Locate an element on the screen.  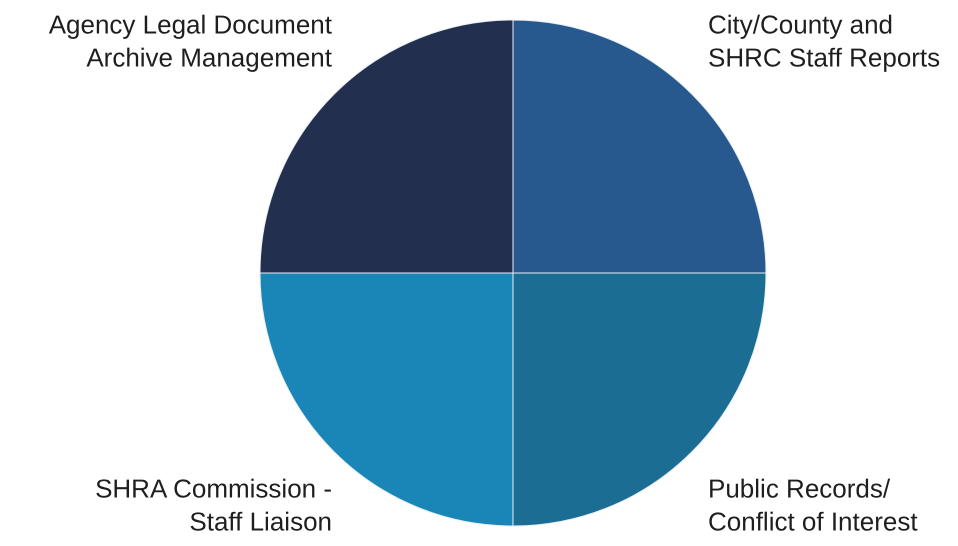
slice-label: SHRA Commission - Staff Liaison is located at coordinates (213, 505).